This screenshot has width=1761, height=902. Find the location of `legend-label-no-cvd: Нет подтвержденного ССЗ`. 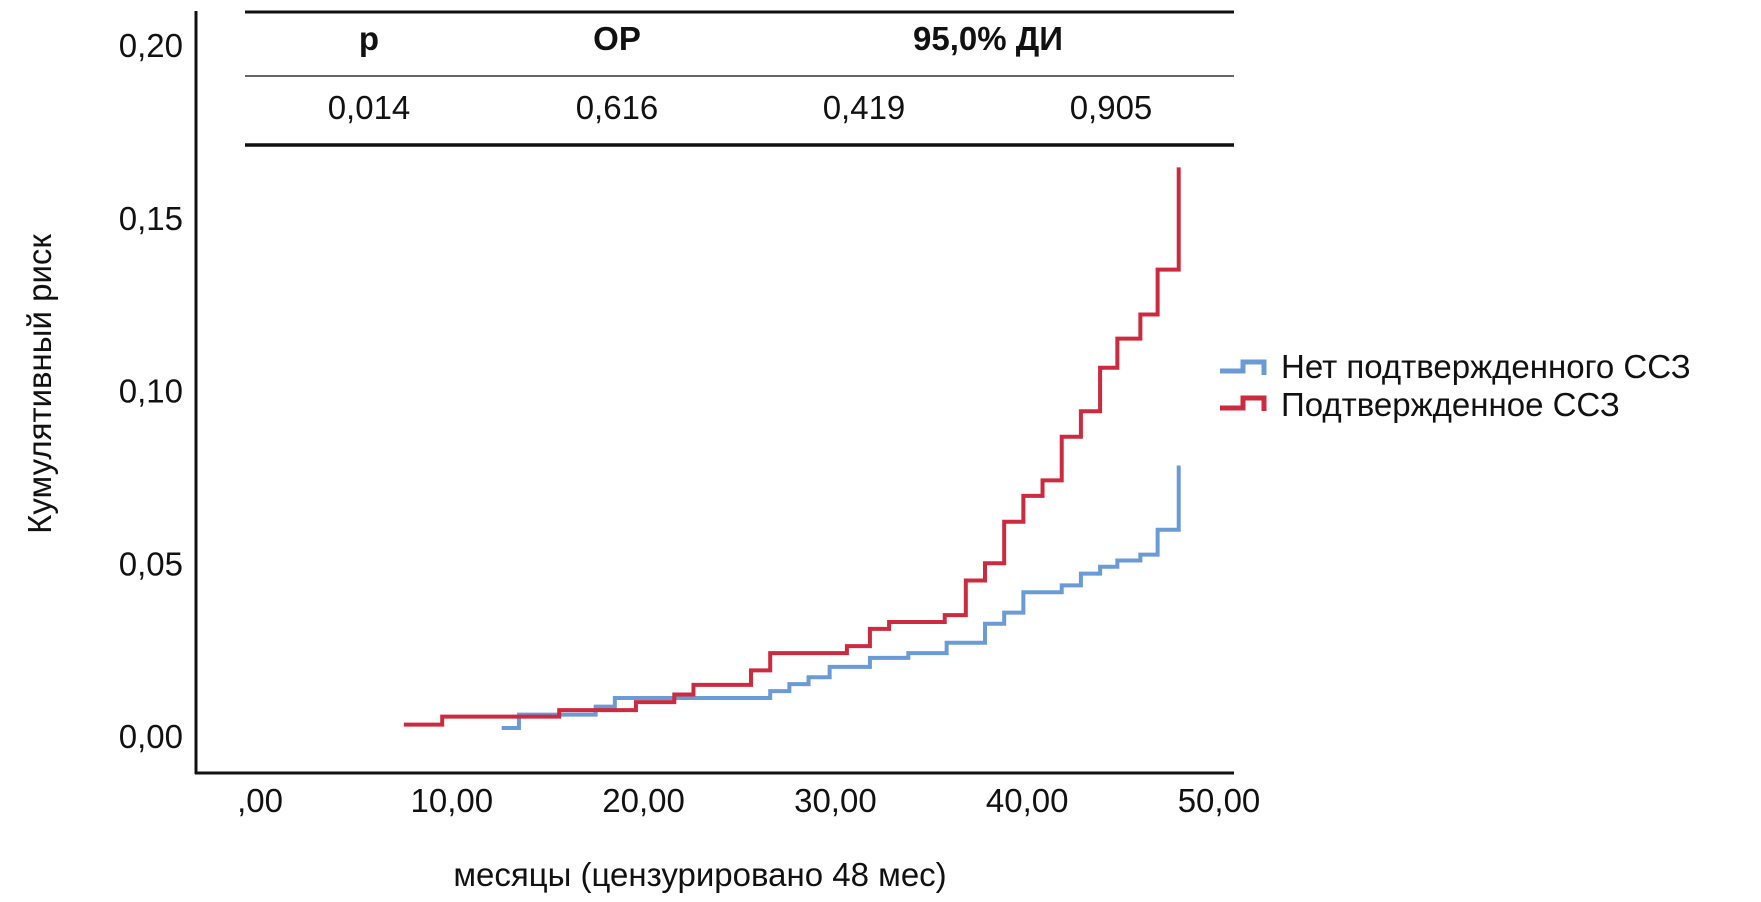

legend-label-no-cvd: Нет подтвержденного ССЗ is located at coordinates (1486, 366).